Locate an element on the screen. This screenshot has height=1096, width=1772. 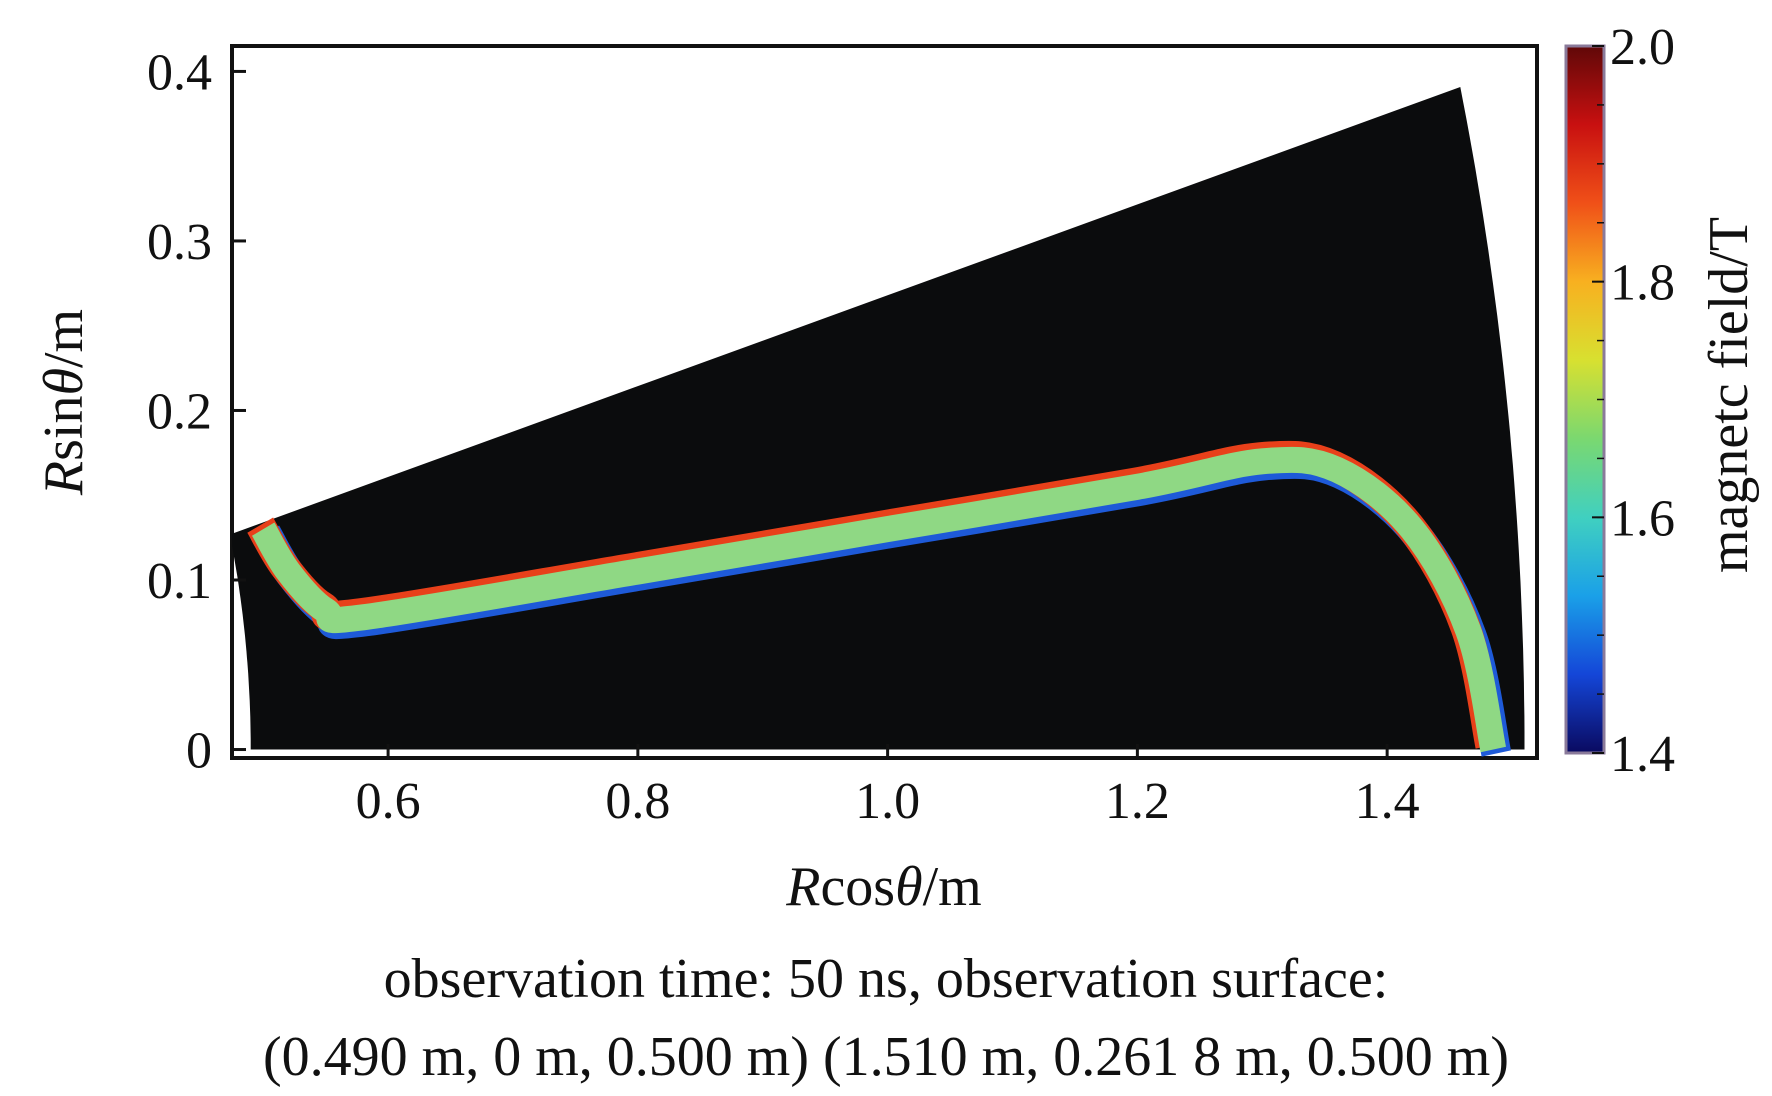
y-axis-label: Rsinθ/m is located at coordinates (64, 402).